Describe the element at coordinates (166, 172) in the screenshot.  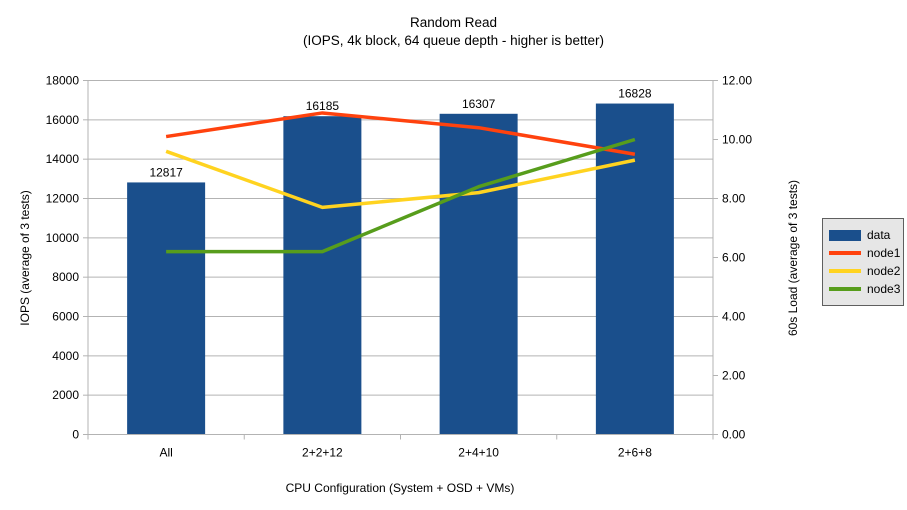
I see `bar-value-label: 12817` at that location.